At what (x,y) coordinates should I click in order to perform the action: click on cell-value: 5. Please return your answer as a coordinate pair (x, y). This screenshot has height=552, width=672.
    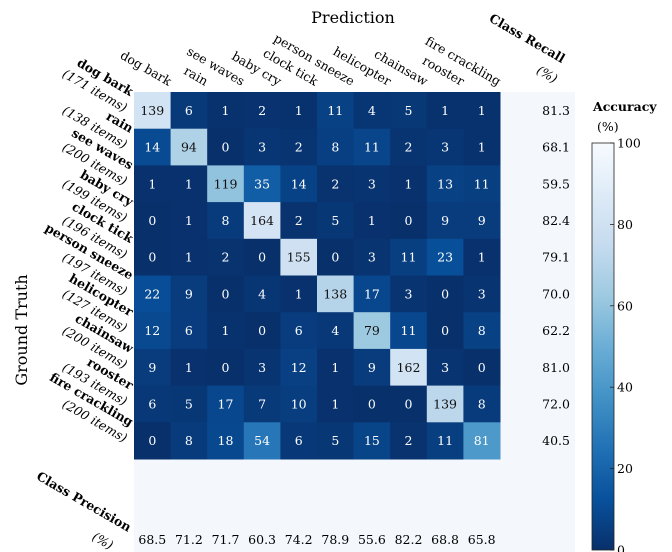
    Looking at the image, I should click on (189, 403).